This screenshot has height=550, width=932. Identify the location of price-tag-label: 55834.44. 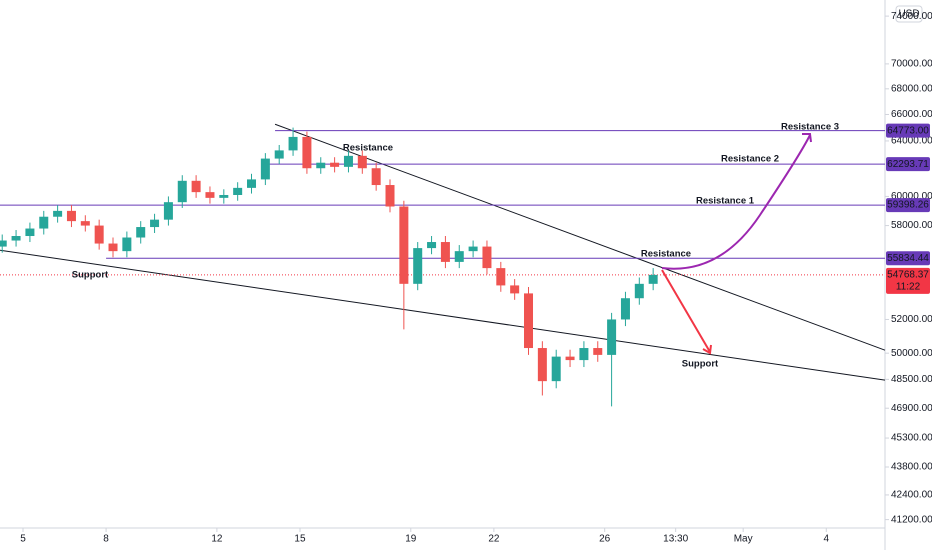
(908, 258).